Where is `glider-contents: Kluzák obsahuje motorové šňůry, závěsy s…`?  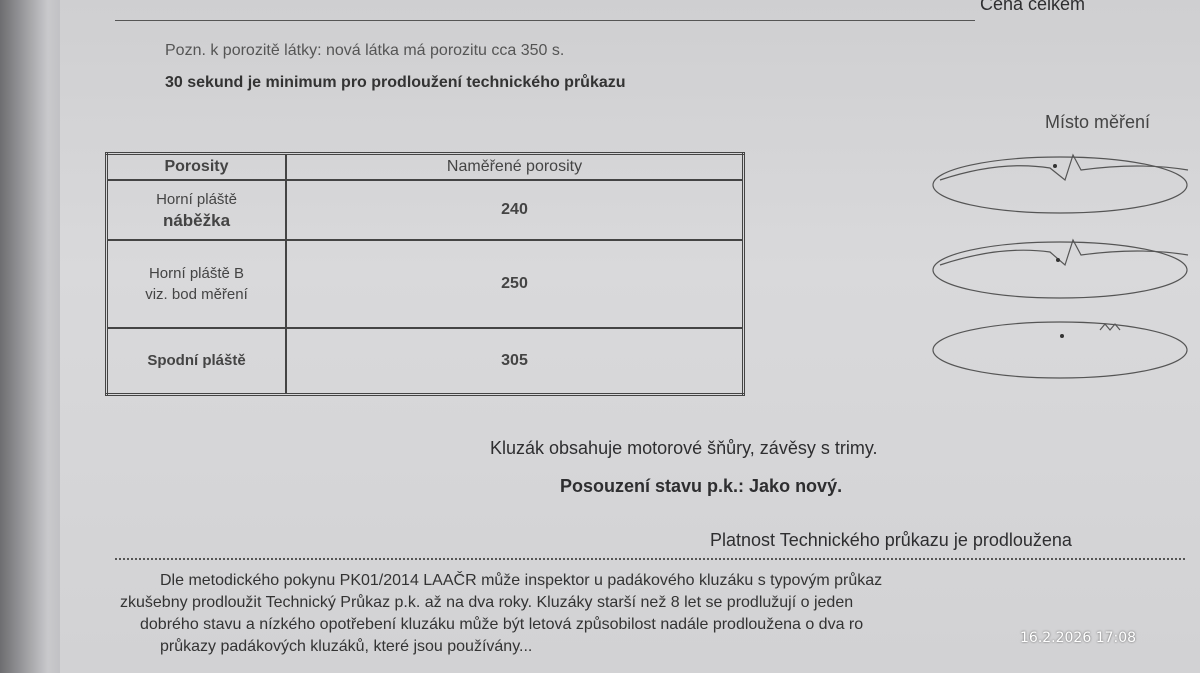
glider-contents: Kluzák obsahuje motorové šňůry, závěsy s… is located at coordinates (684, 448).